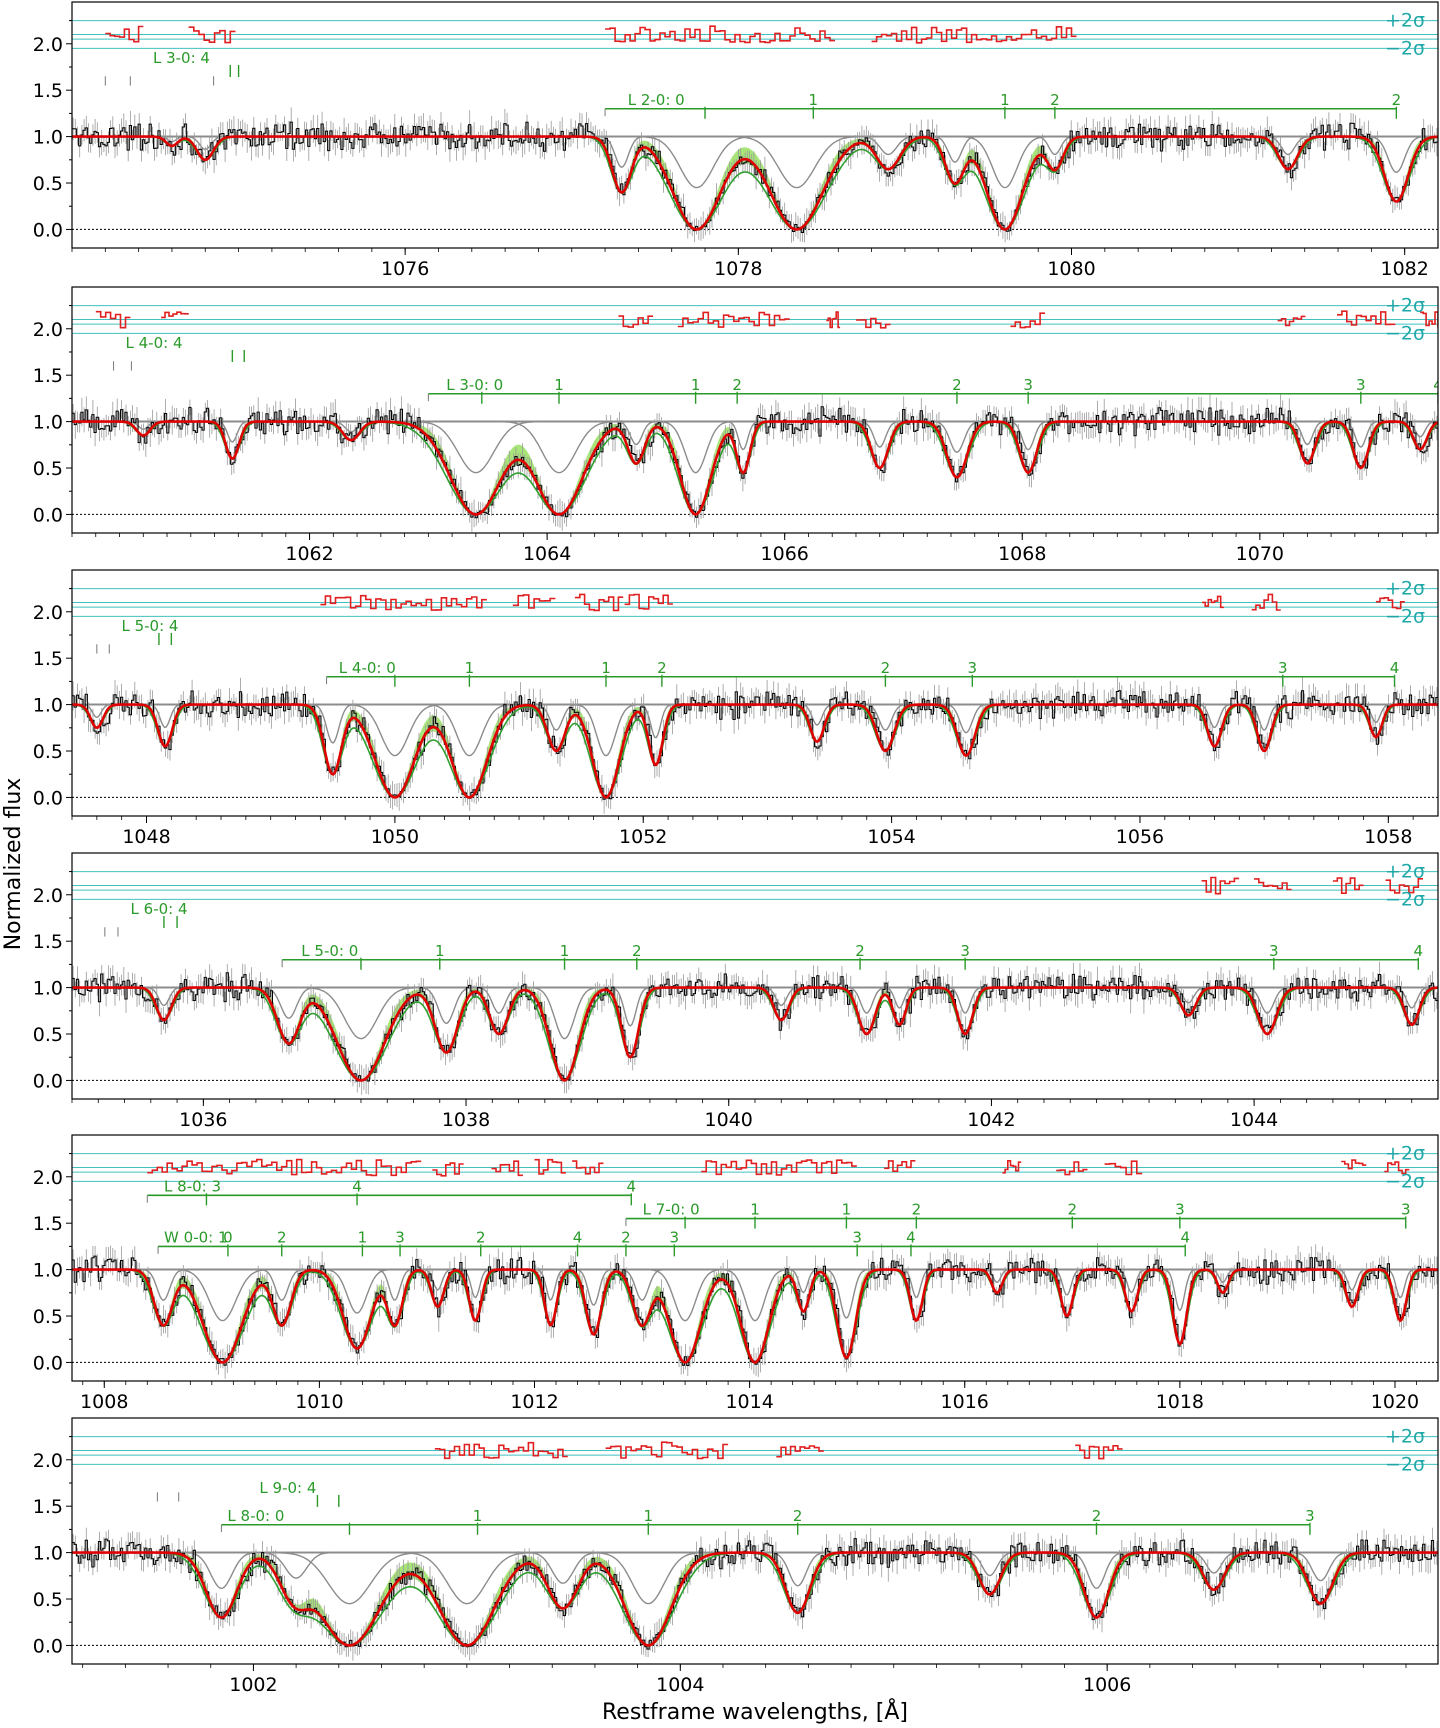 This screenshot has width=1440, height=1728. What do you see at coordinates (228, 1237) in the screenshot?
I see `line-system-tick-label: 0` at bounding box center [228, 1237].